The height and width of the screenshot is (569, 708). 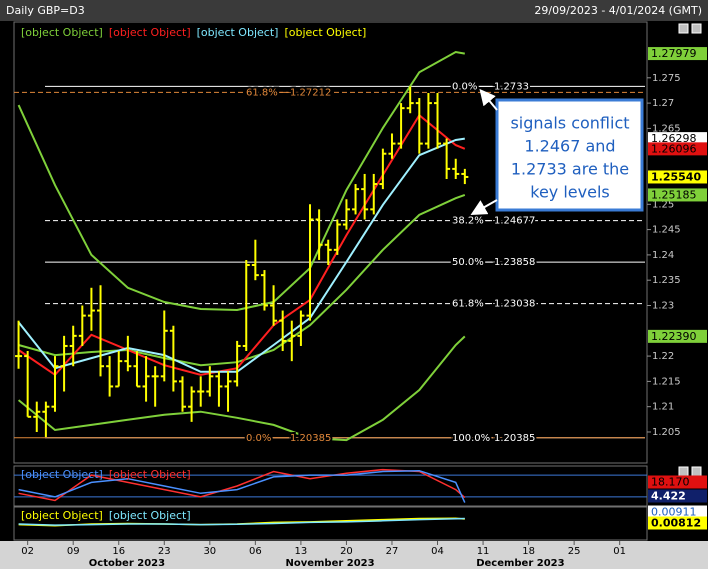 I want to click on y-tick-label: 1.25, so click(x=663, y=204).